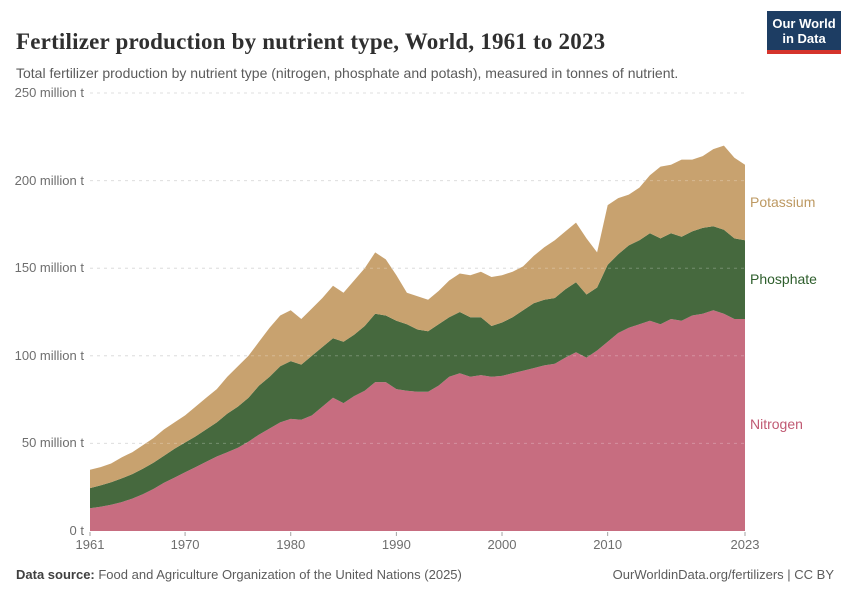  I want to click on x-tick-label-1980: 1980, so click(291, 544).